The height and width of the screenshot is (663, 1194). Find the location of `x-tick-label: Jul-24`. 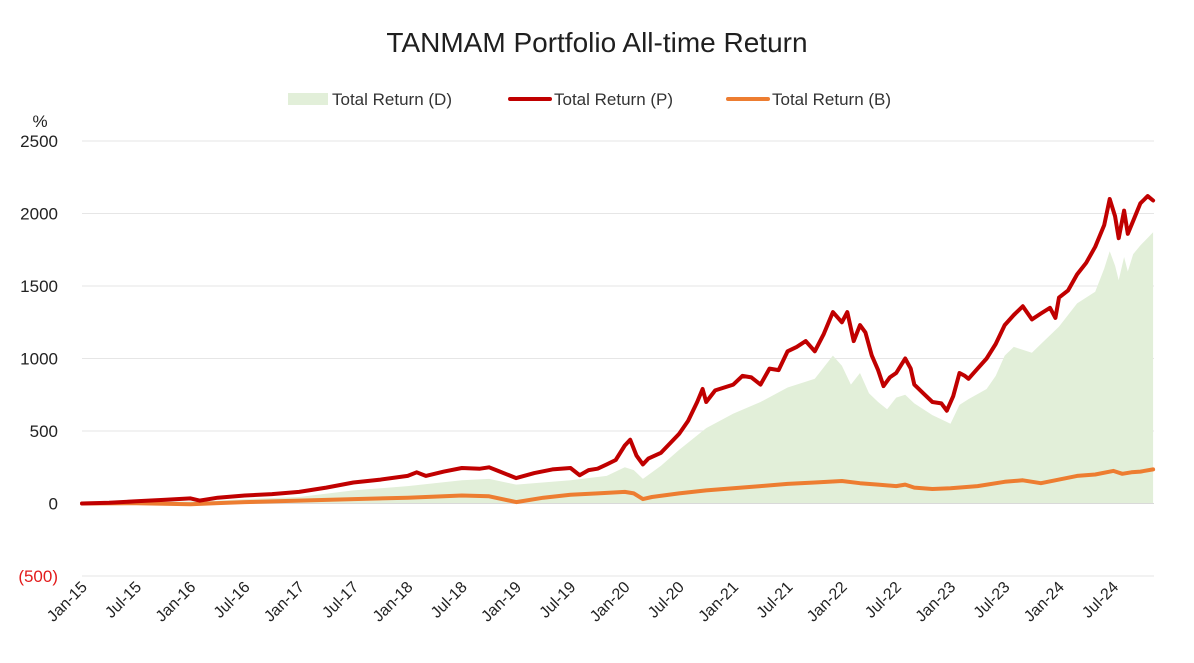

x-tick-label: Jul-24 is located at coordinates (1100, 600).